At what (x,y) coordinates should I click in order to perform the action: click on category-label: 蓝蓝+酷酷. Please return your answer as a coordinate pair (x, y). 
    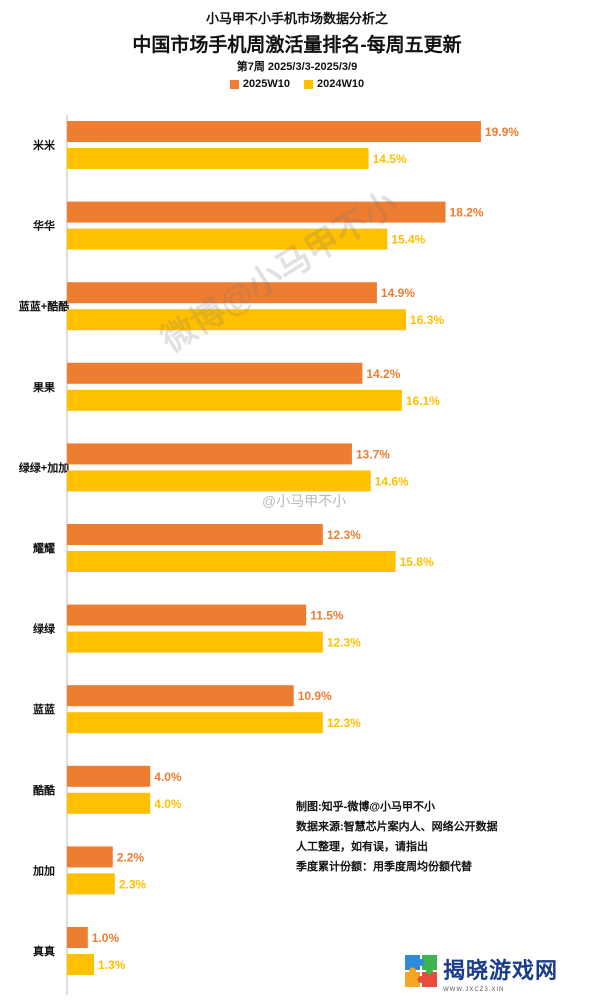
    Looking at the image, I should click on (44, 306).